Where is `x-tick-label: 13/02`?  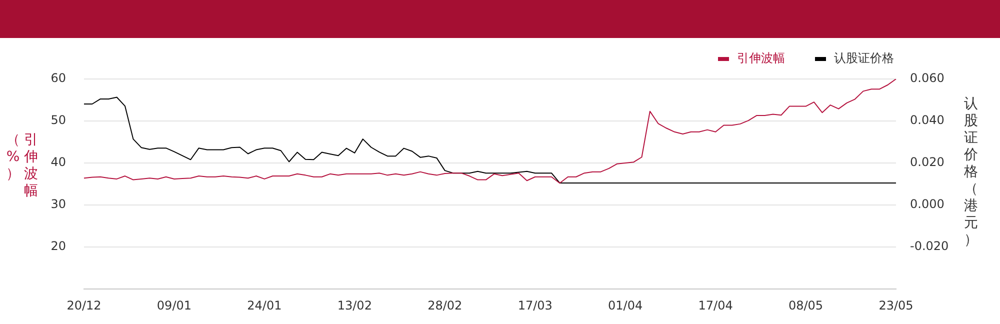 x-tick-label: 13/02 is located at coordinates (354, 305).